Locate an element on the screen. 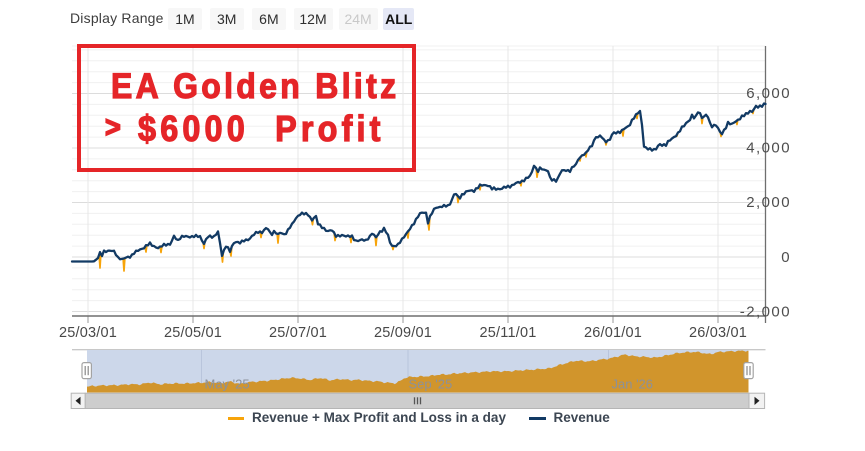  svg-text: 0 is located at coordinates (786, 257).